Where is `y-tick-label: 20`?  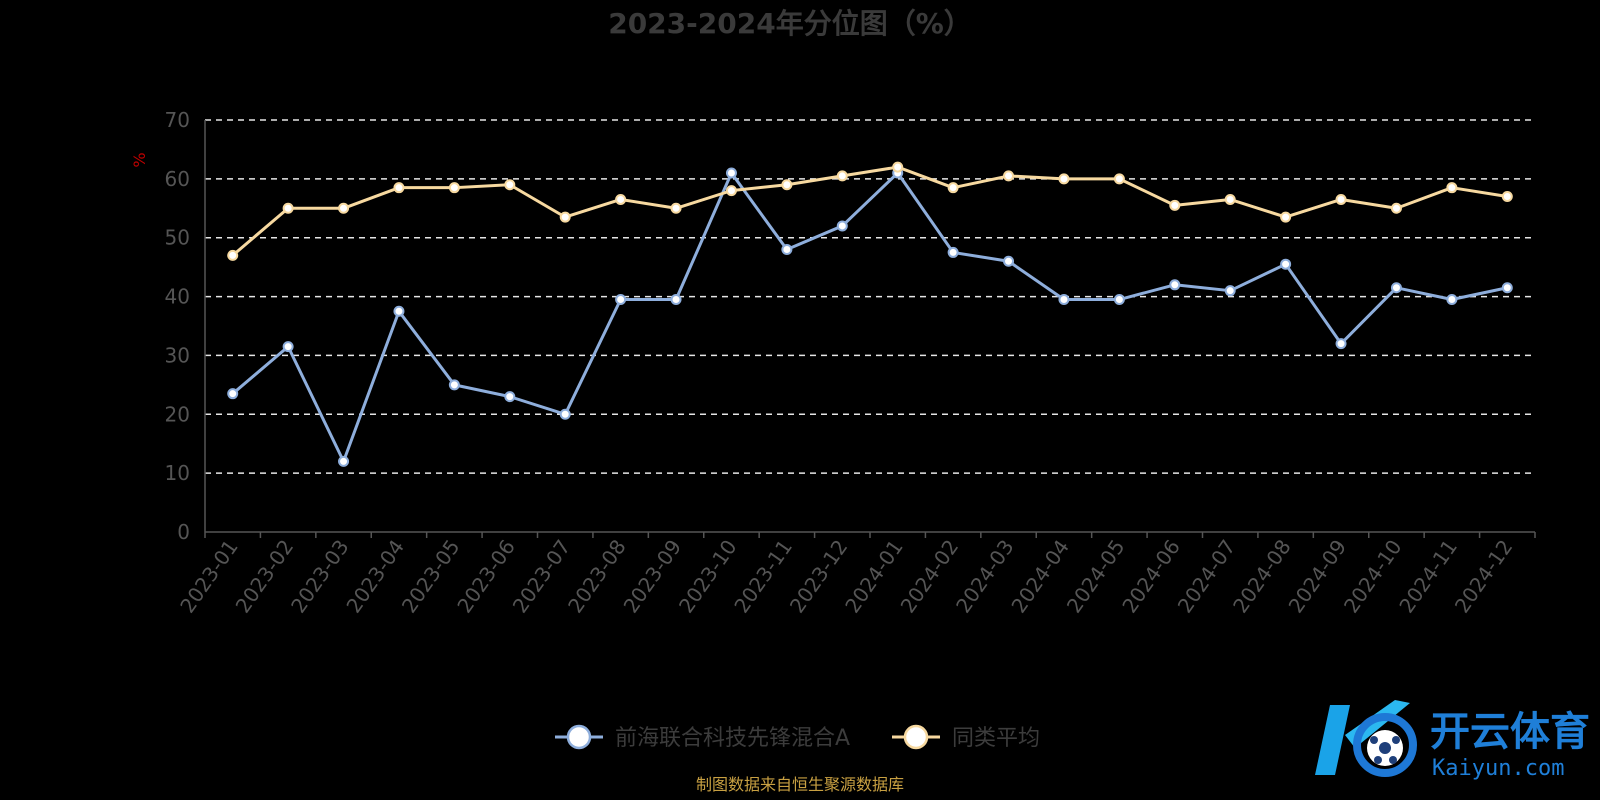 y-tick-label: 20 is located at coordinates (177, 414).